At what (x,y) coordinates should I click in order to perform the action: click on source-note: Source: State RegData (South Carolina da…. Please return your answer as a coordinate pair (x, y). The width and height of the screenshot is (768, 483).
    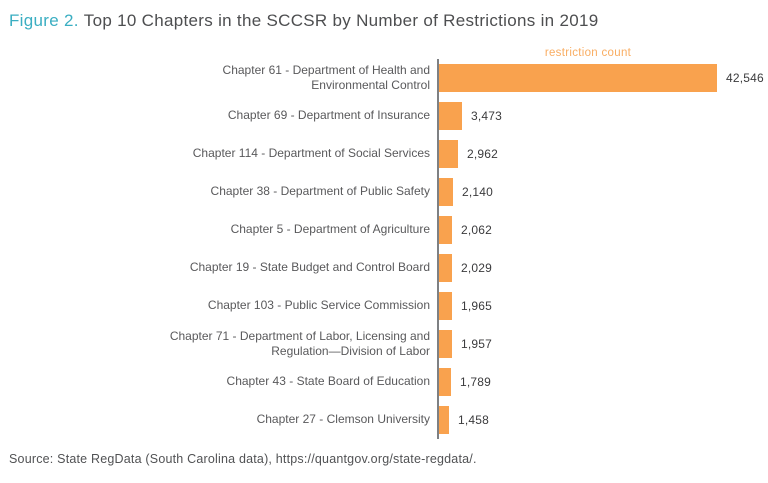
    Looking at the image, I should click on (243, 459).